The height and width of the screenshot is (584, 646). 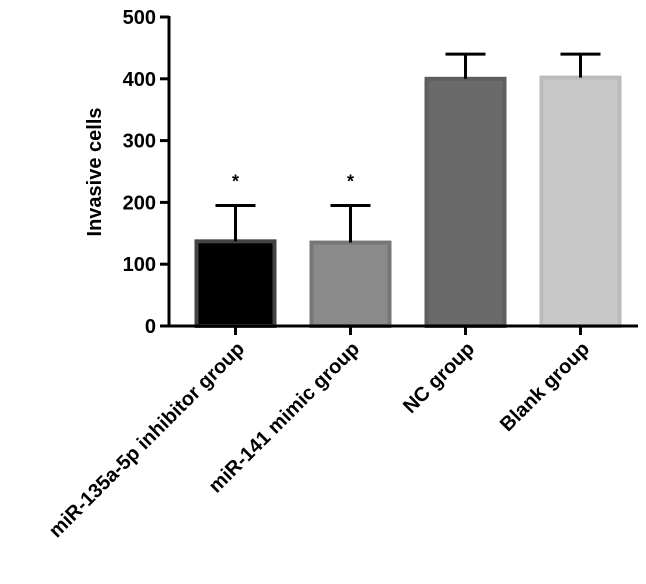 I want to click on y-axis-label: Invasive cells, so click(x=95, y=172).